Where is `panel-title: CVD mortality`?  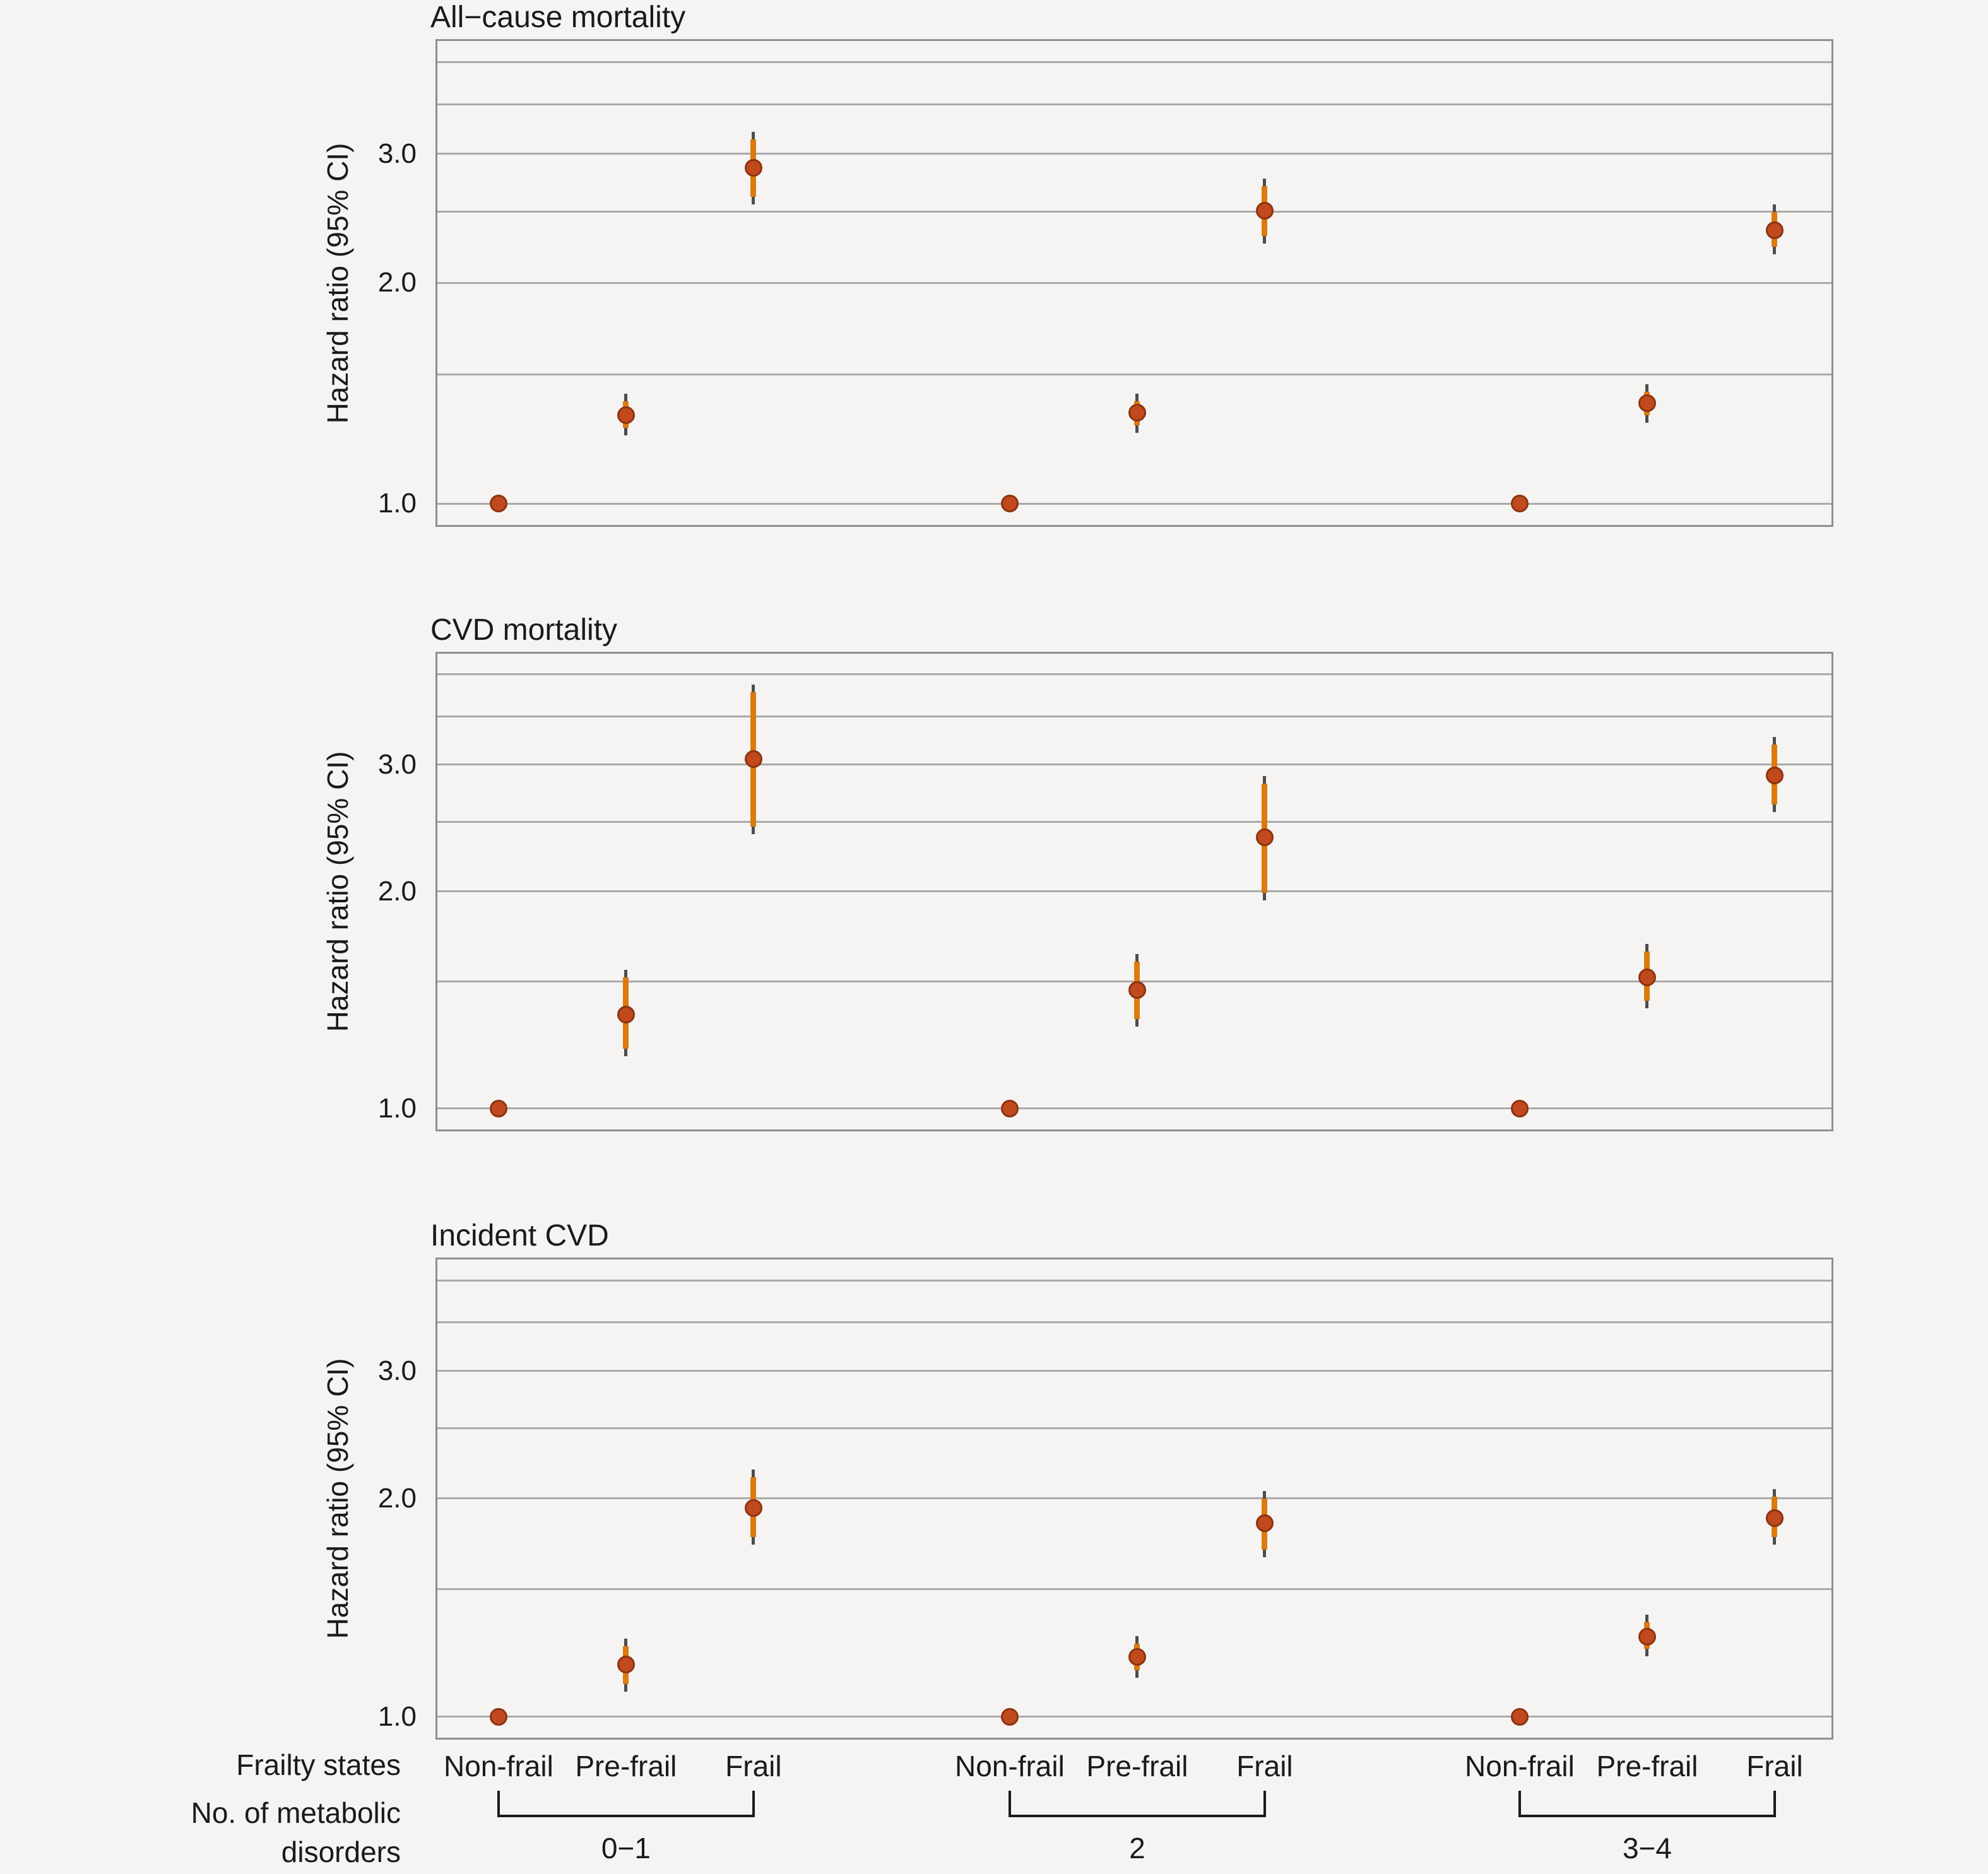
panel-title: CVD mortality is located at coordinates (524, 630).